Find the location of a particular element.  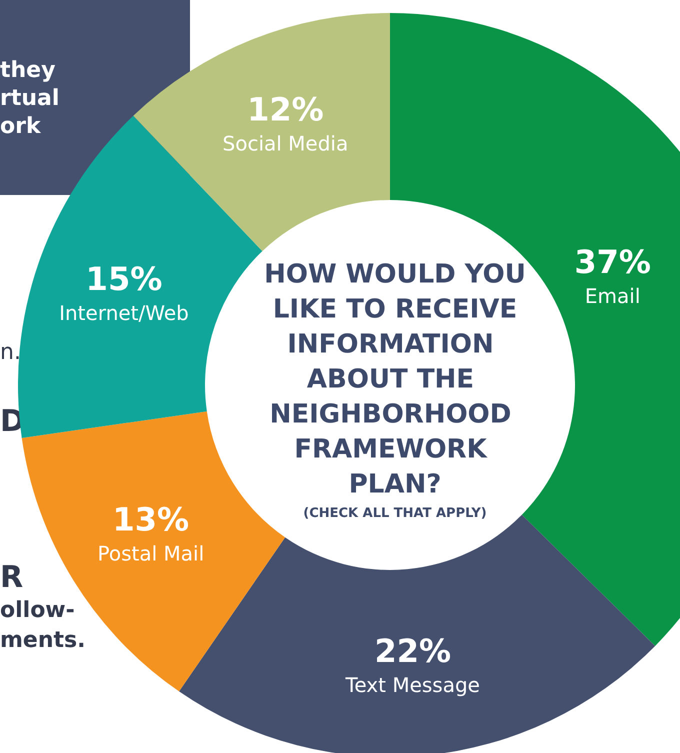

text: HOW WOULD YOU LIKE TO RECEIVE INFORMATION ABOUT THE NEIGHBORHOOD FRAMEWORK PLAN? is located at coordinates (395, 380).